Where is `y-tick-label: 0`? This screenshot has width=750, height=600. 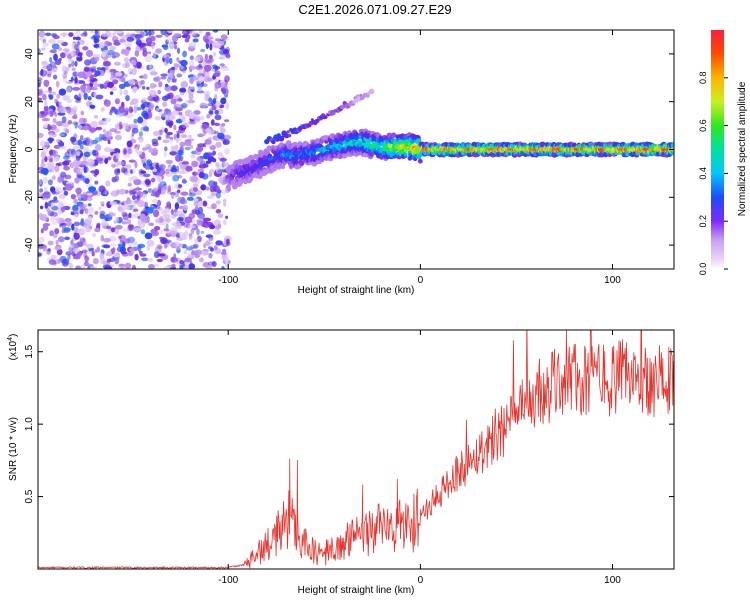 y-tick-label: 0 is located at coordinates (29, 149).